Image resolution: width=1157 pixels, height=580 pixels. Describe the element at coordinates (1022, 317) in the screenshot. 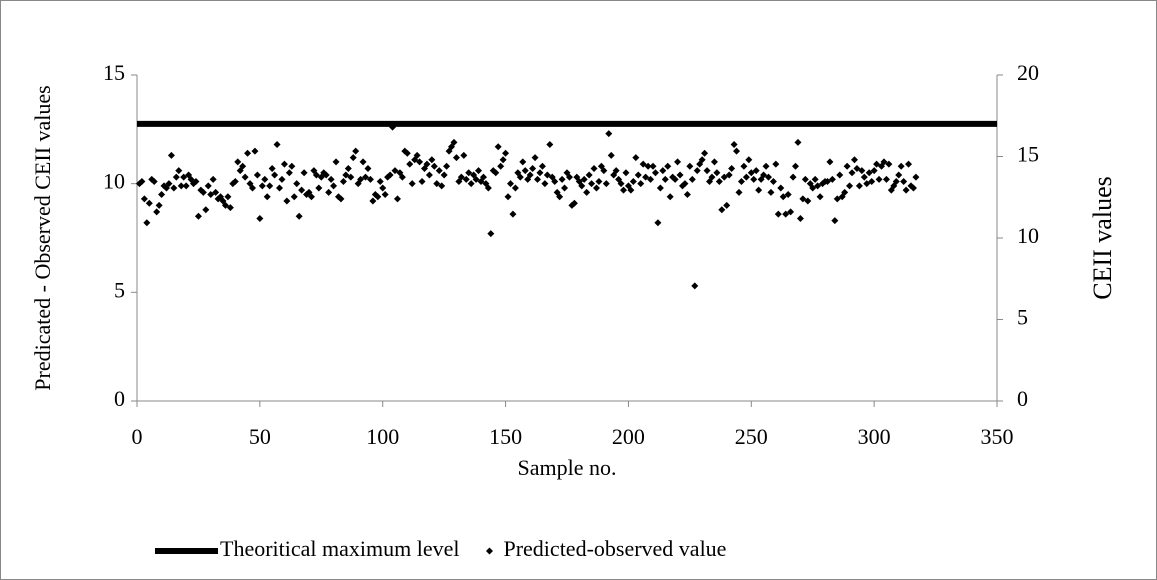

I see `y2-tick-label: 5` at that location.